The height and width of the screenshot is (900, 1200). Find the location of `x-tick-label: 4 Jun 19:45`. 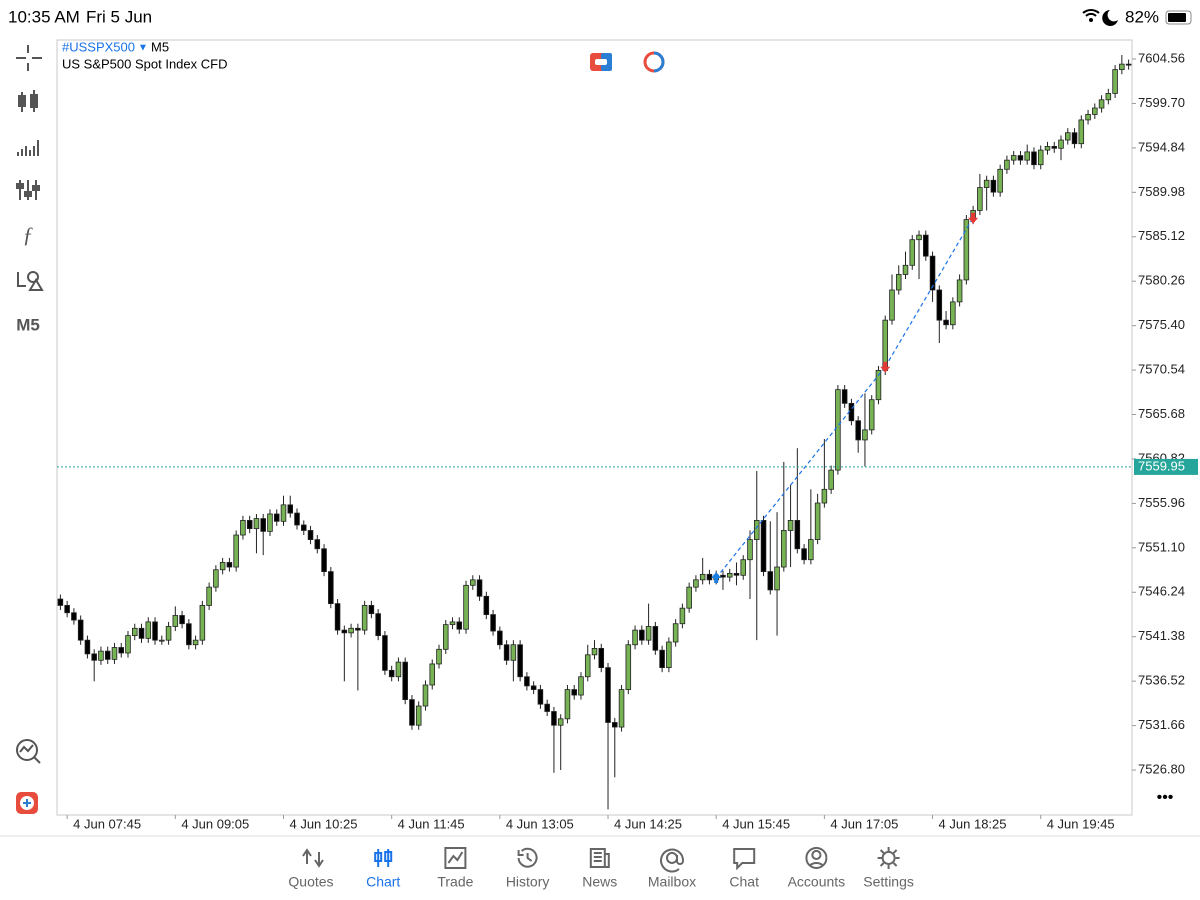

x-tick-label: 4 Jun 19:45 is located at coordinates (1081, 823).